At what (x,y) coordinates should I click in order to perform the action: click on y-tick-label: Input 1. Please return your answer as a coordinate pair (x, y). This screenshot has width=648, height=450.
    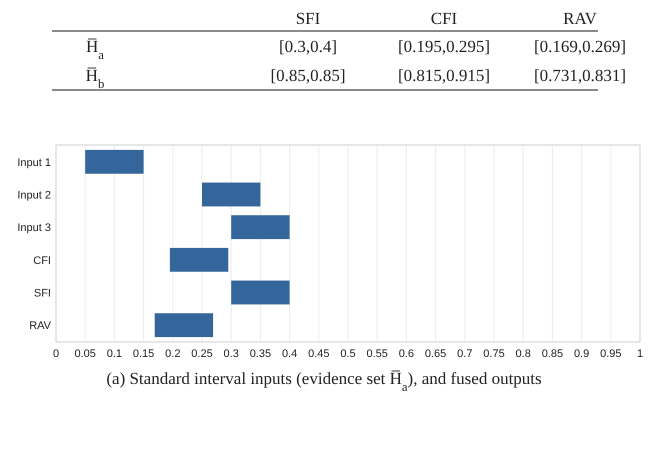
    Looking at the image, I should click on (34, 162).